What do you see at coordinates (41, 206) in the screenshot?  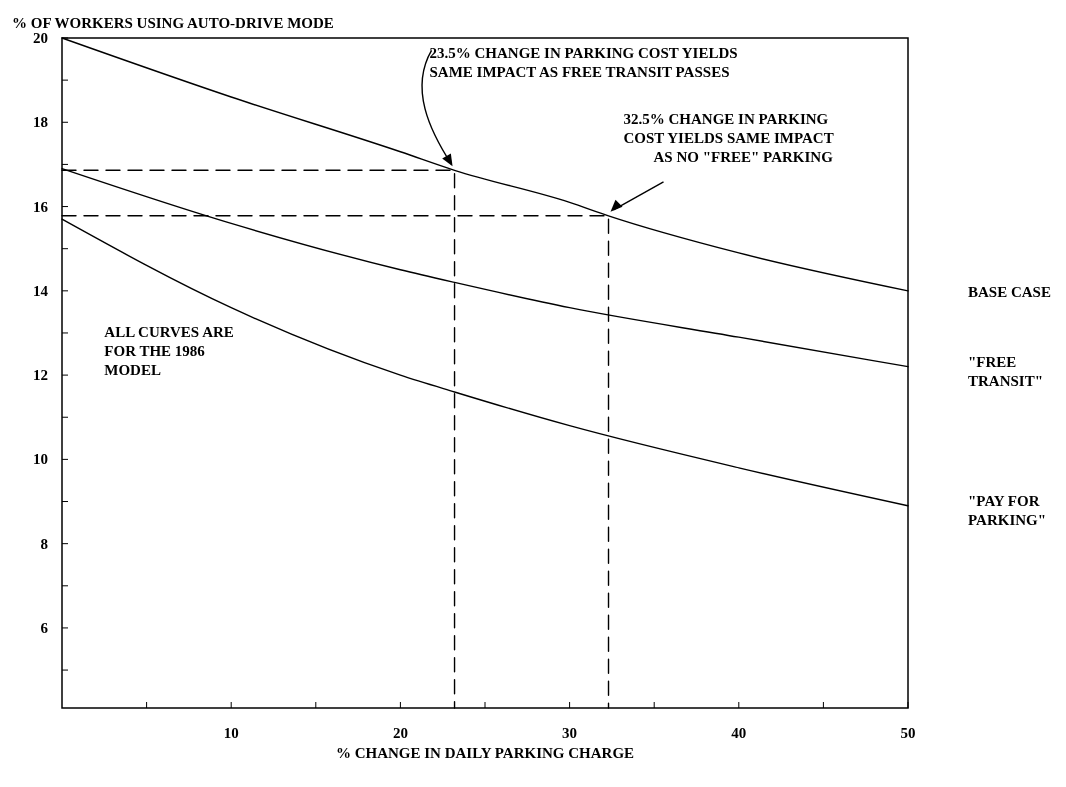 I see `y-tick-label: 16` at bounding box center [41, 206].